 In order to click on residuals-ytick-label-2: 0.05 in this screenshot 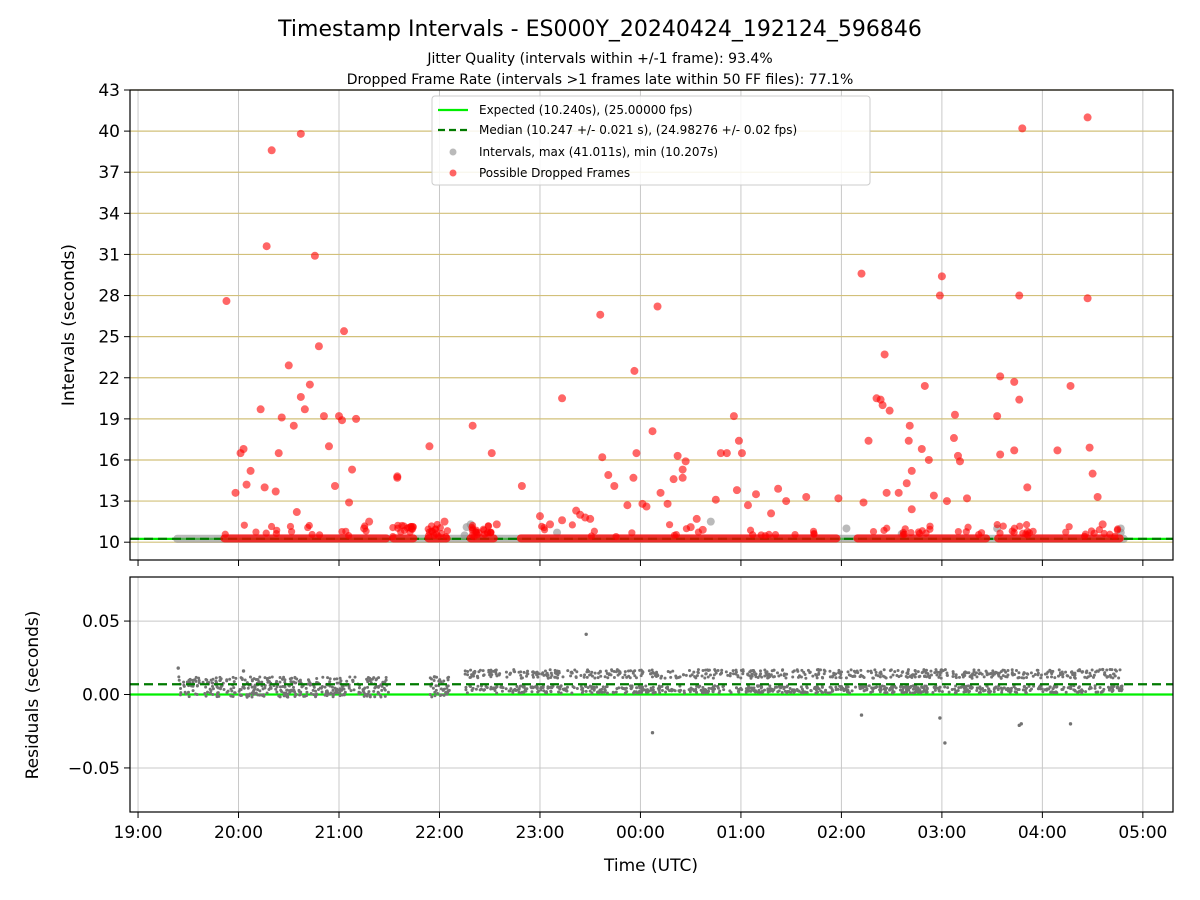, I will do `click(101, 622)`.